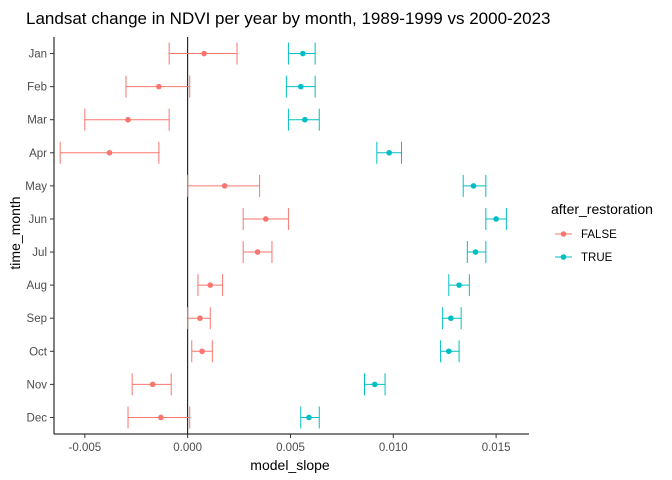 Image resolution: width=672 pixels, height=480 pixels. What do you see at coordinates (37, 418) in the screenshot?
I see `y-tick-label: Dec` at bounding box center [37, 418].